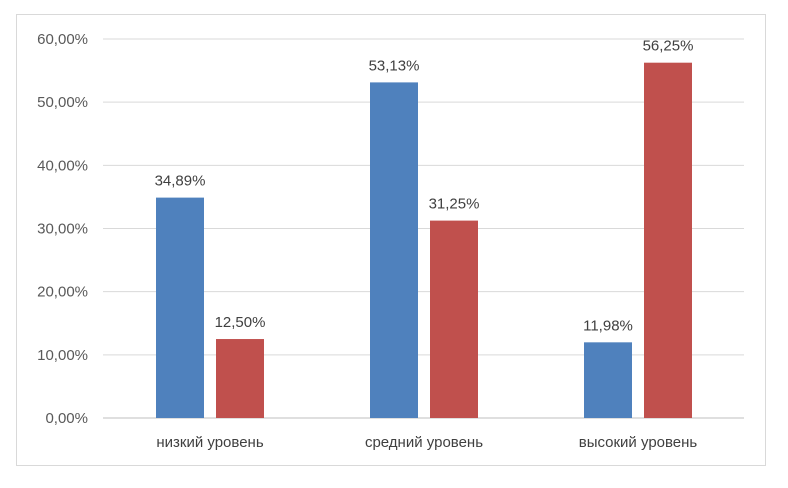 This screenshot has width=788, height=488. I want to click on y-tick-label: 50,00%, so click(62, 102).